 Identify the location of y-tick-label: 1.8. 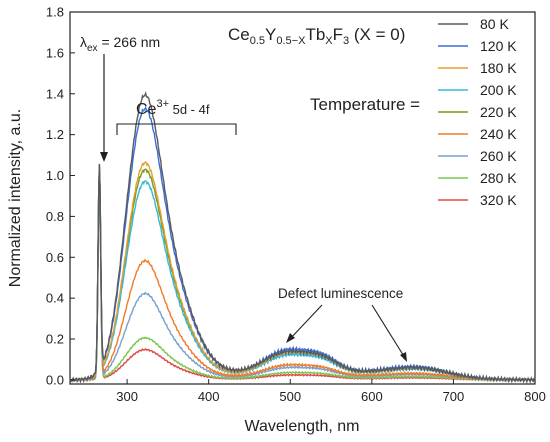
(55, 12).